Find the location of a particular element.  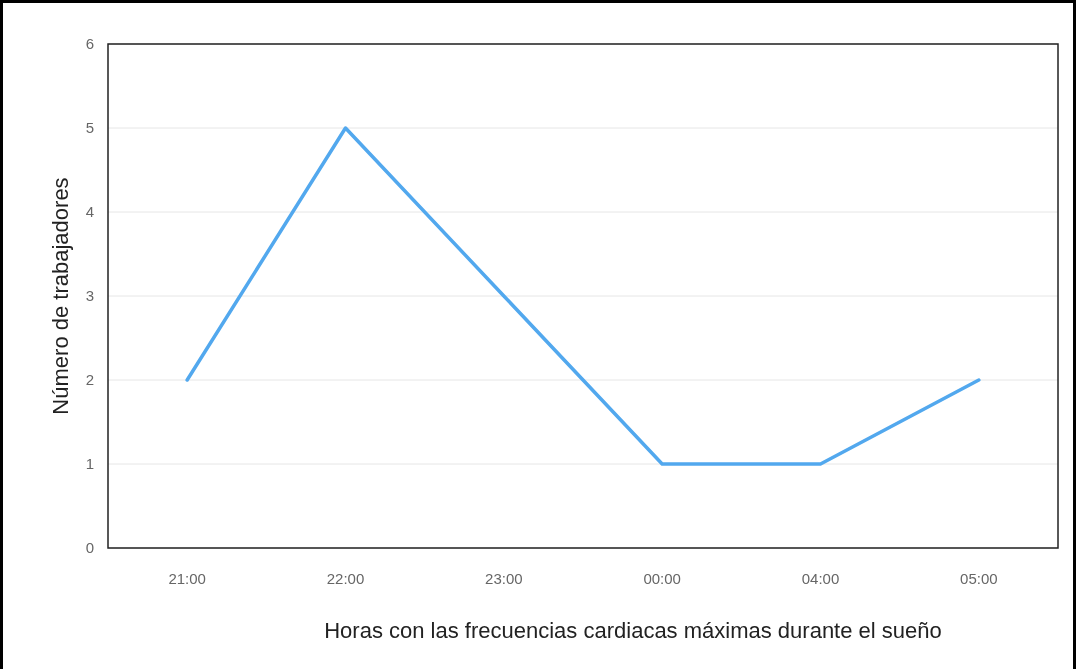

y-tick-label: 6 is located at coordinates (89, 44).